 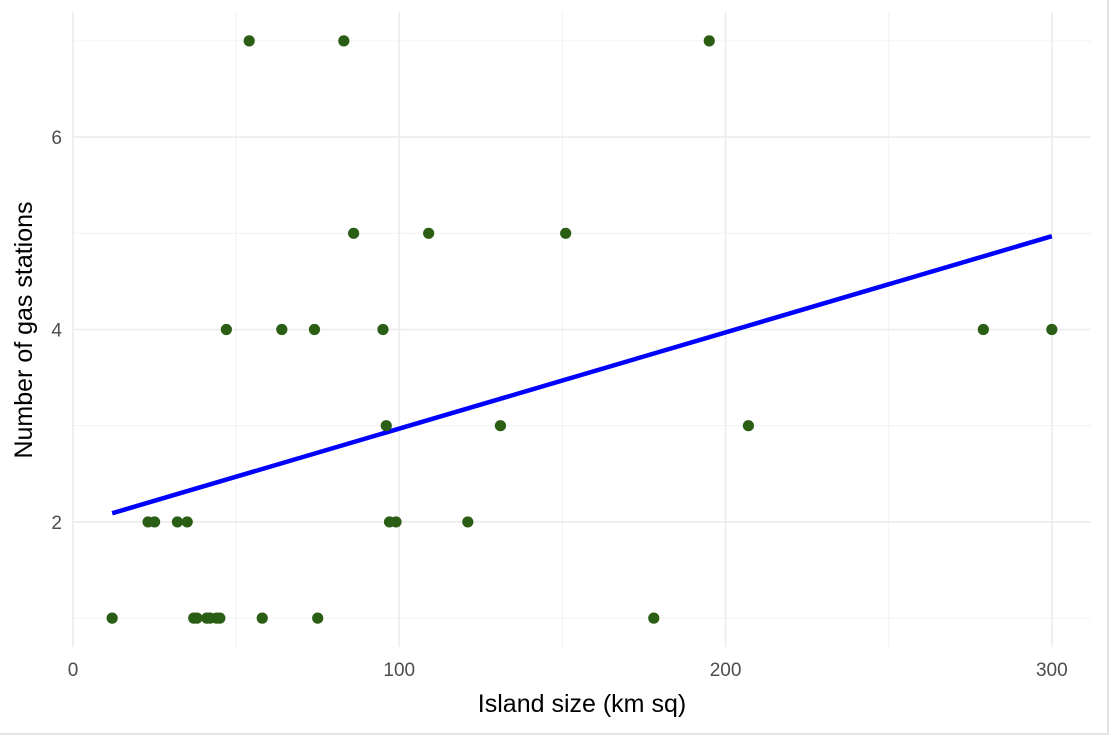 I want to click on x-tick-labels: 0 100 200 300, so click(x=568, y=670).